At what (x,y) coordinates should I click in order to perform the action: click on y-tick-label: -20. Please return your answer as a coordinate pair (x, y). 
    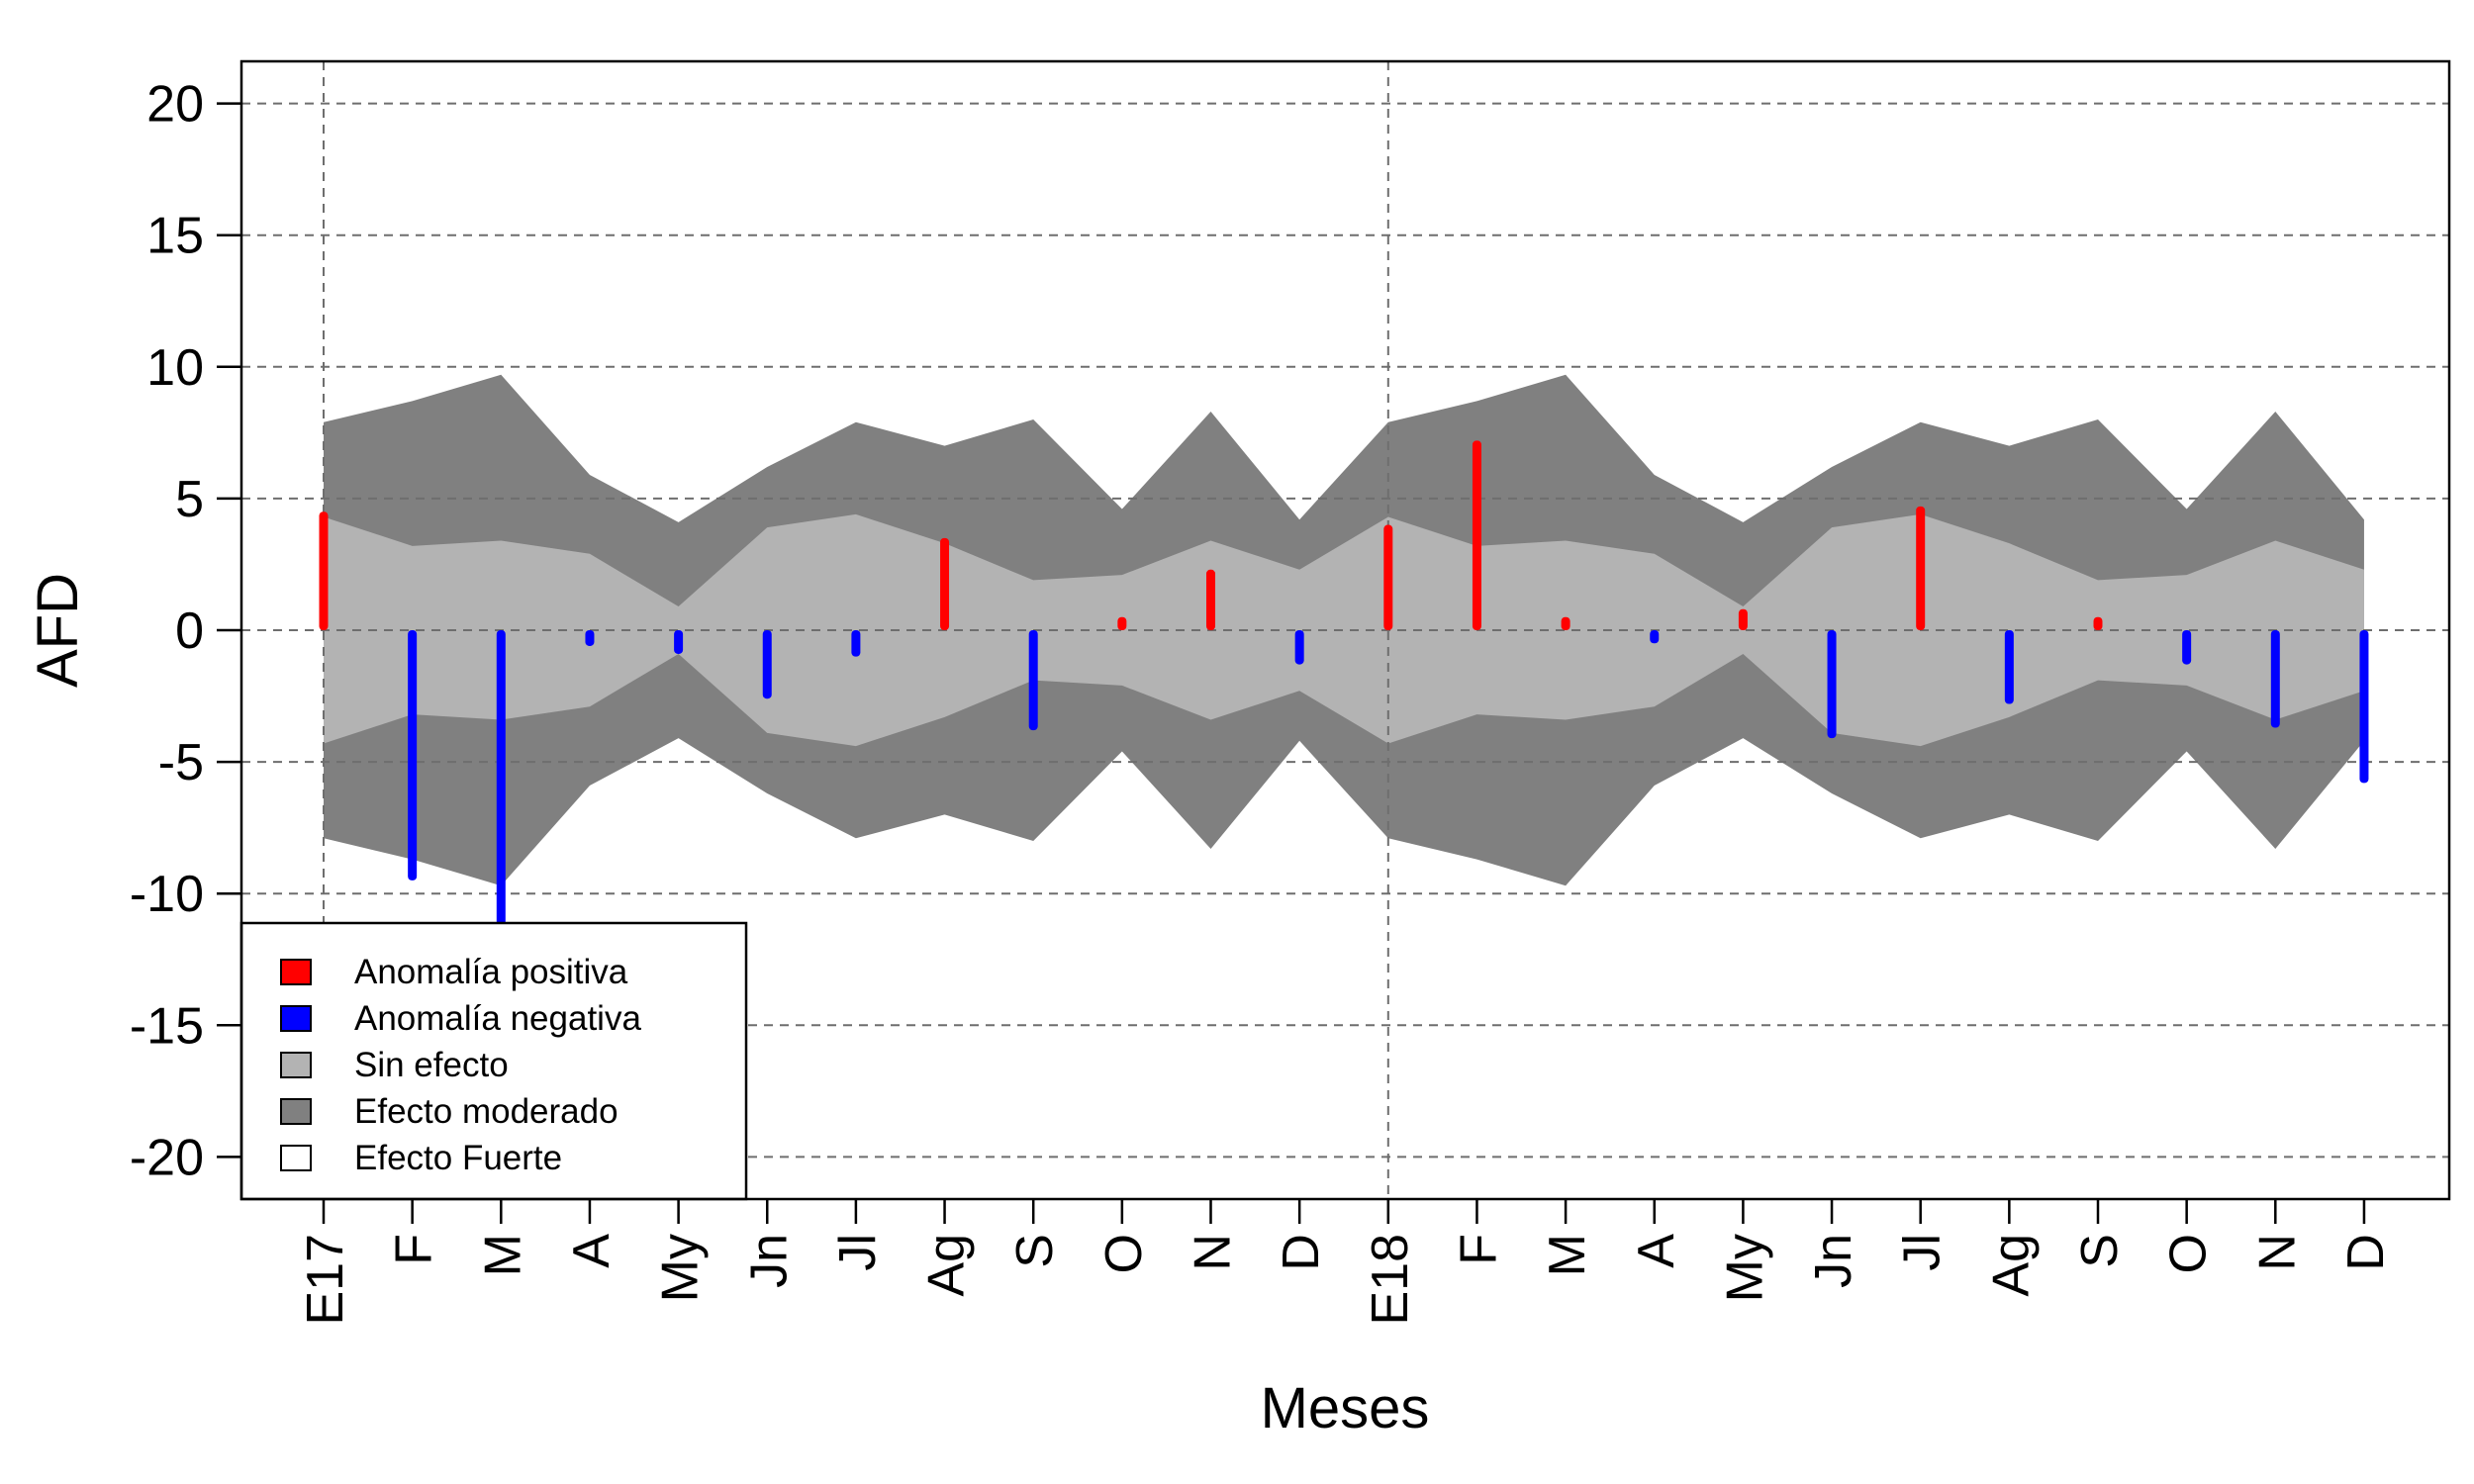
    Looking at the image, I should click on (167, 1157).